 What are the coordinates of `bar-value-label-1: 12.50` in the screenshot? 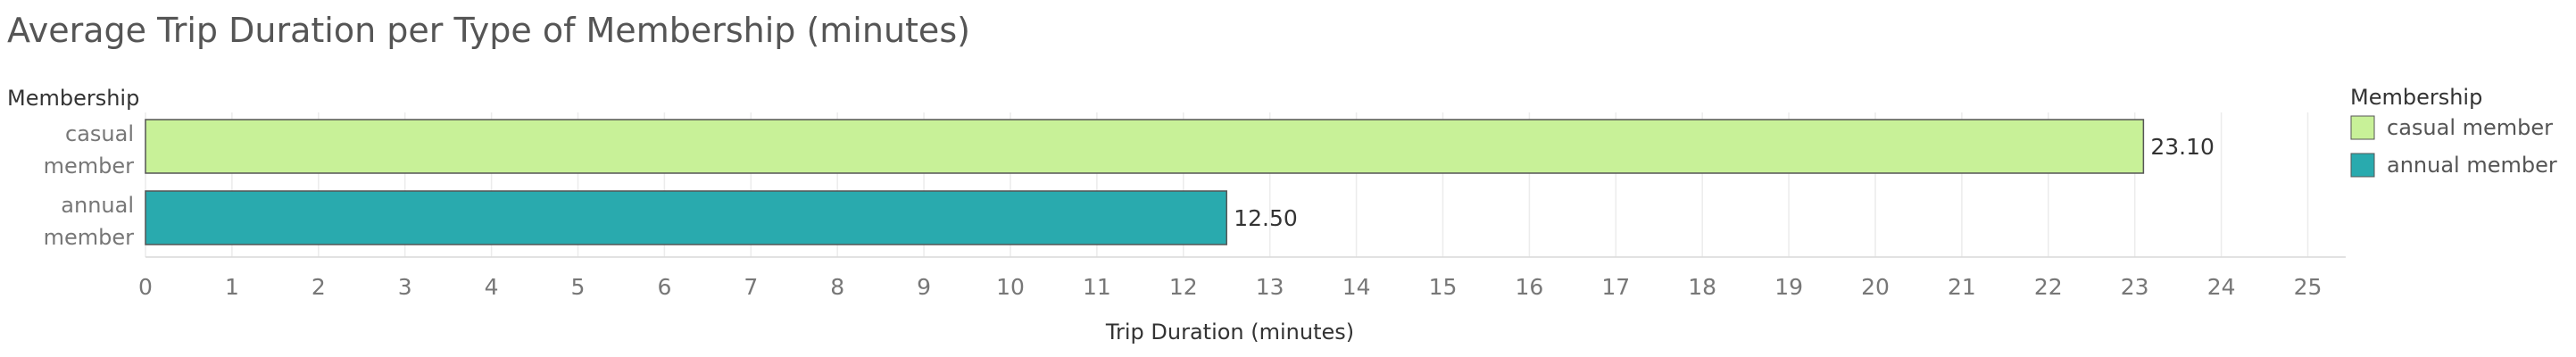 It's located at (1266, 218).